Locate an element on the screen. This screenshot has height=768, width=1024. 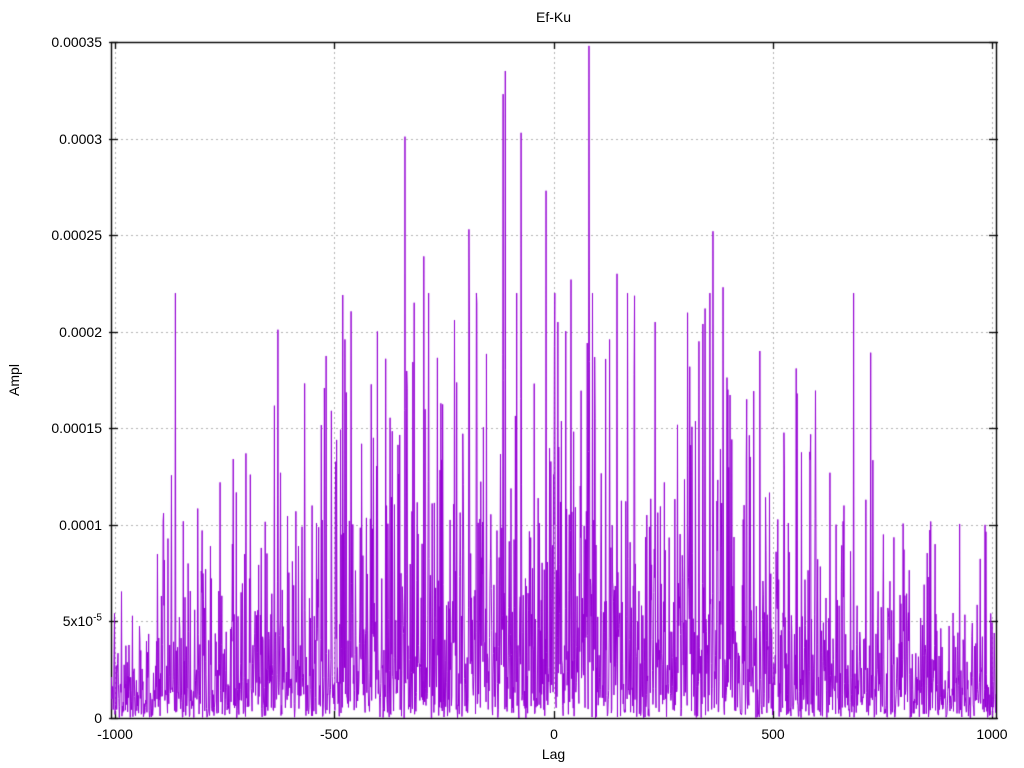
y-tick-label: 0.0001 is located at coordinates (80, 525).